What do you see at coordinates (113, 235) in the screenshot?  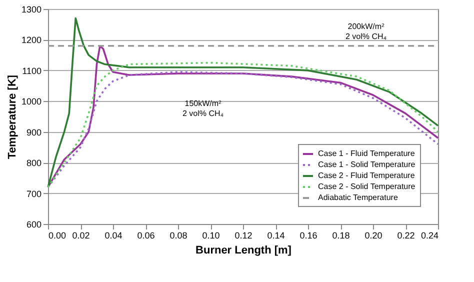 I see `x-tick-label: 0.04` at bounding box center [113, 235].